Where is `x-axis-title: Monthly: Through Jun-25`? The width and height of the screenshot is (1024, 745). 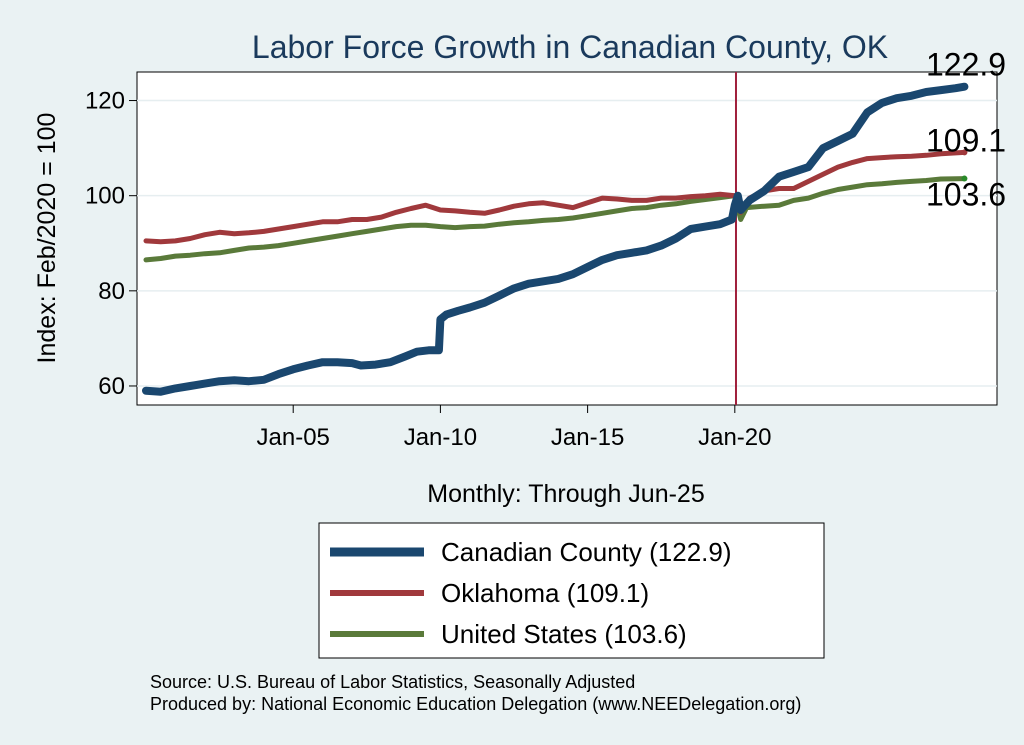 x-axis-title: Monthly: Through Jun-25 is located at coordinates (565, 494).